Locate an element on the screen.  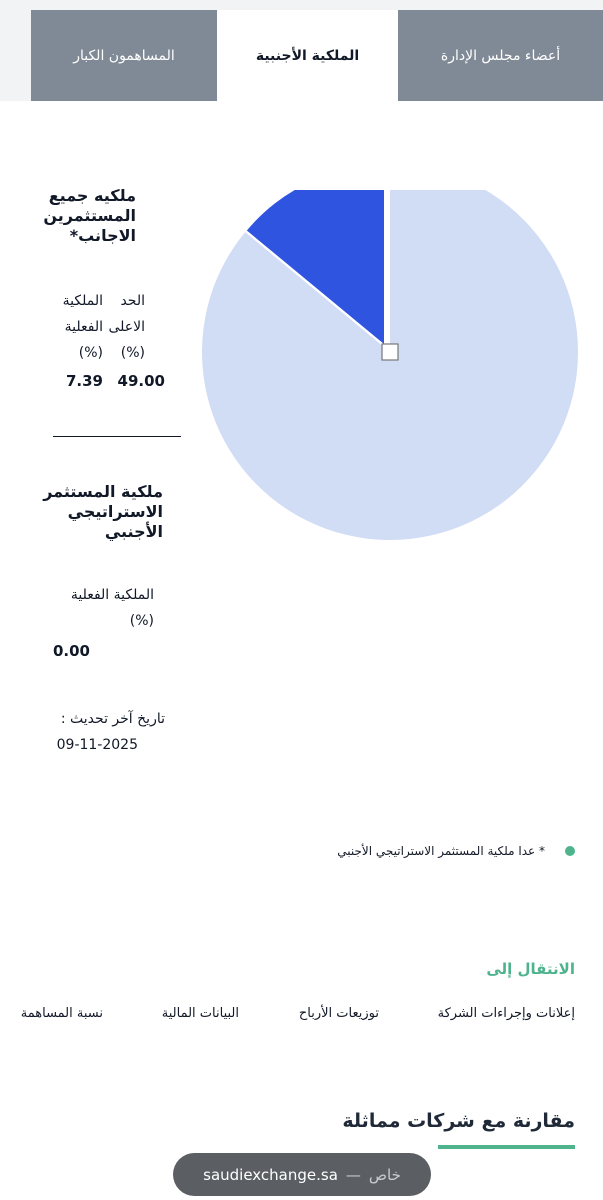
nav-link-announcements: إعلانات وإجراءات الشركة is located at coordinates (506, 1013).